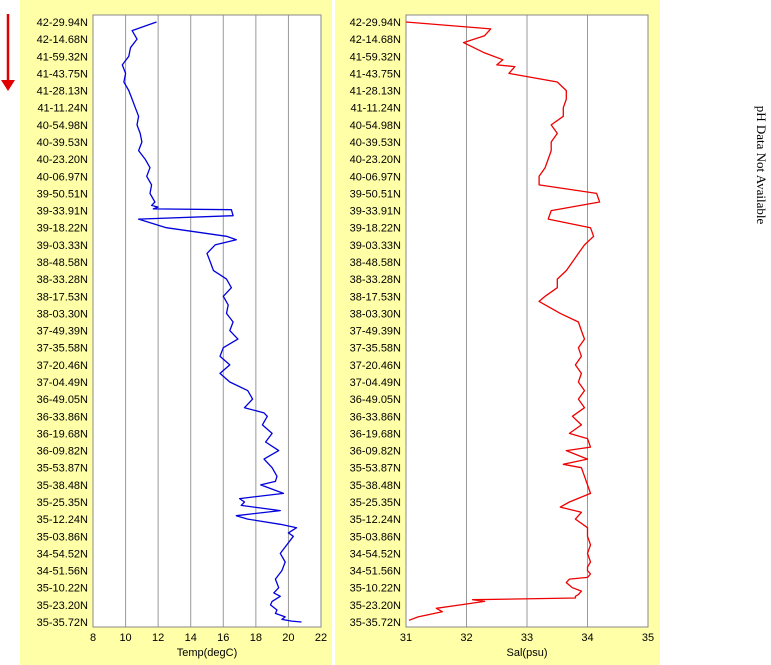 The height and width of the screenshot is (665, 771). Describe the element at coordinates (375, 520) in the screenshot. I see `sal-y-tick-label: 35-12.24N` at that location.